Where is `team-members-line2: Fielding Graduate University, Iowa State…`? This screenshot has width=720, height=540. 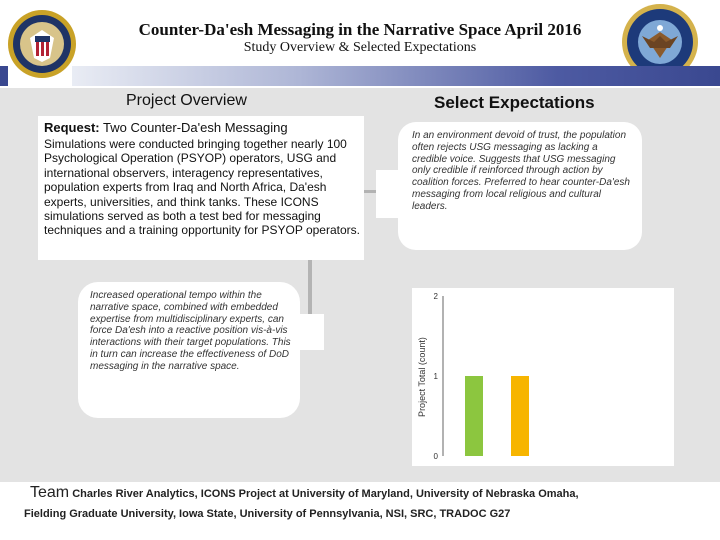
team-members-line2: Fielding Graduate University, Iowa State… is located at coordinates (267, 514).